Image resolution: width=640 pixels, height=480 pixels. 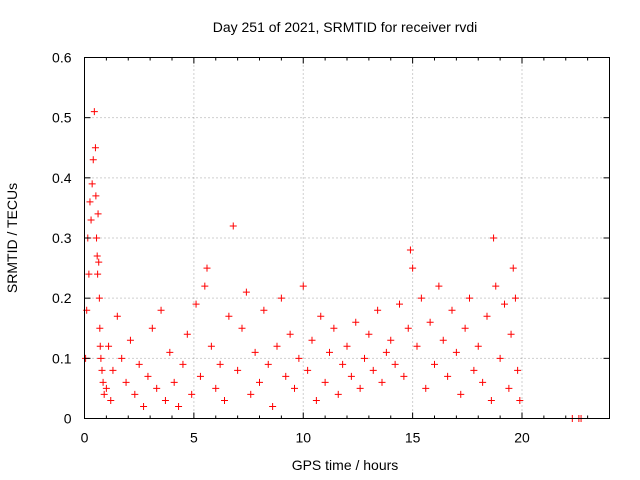 I want to click on y-tick-label: 0.5, so click(x=62, y=118).